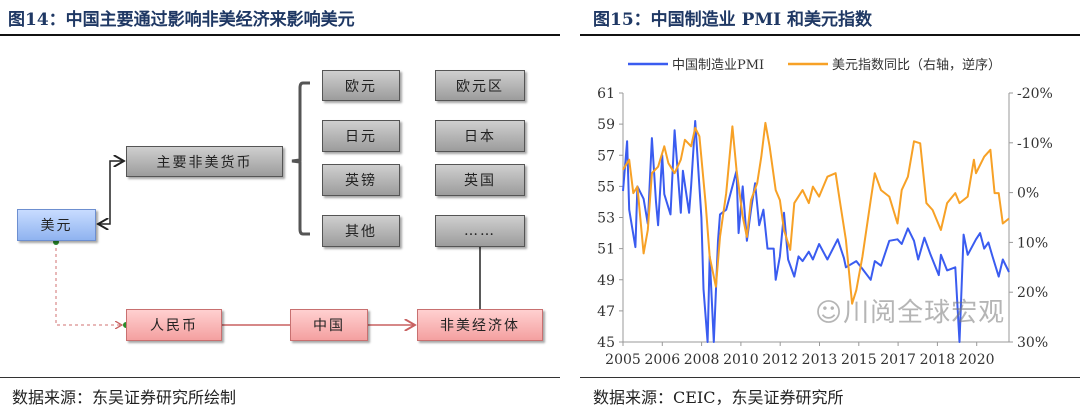  I want to click on x-tick-label: 2020, so click(977, 360).